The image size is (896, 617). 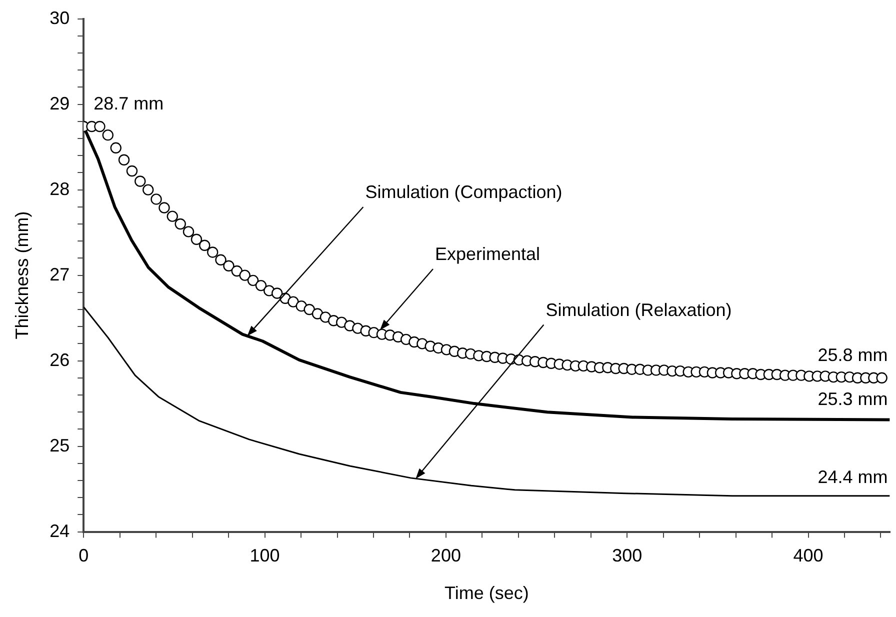 I want to click on x-tick-label: 400, so click(x=808, y=556).